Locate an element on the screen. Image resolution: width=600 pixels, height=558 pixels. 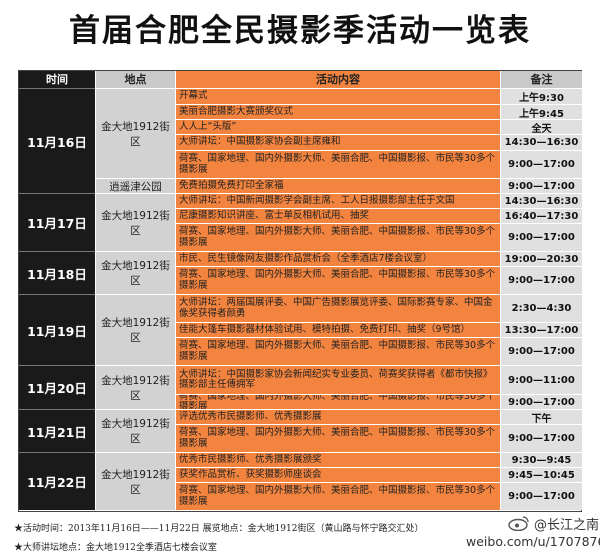
date-cell: 11月16日 is located at coordinates (57, 140).